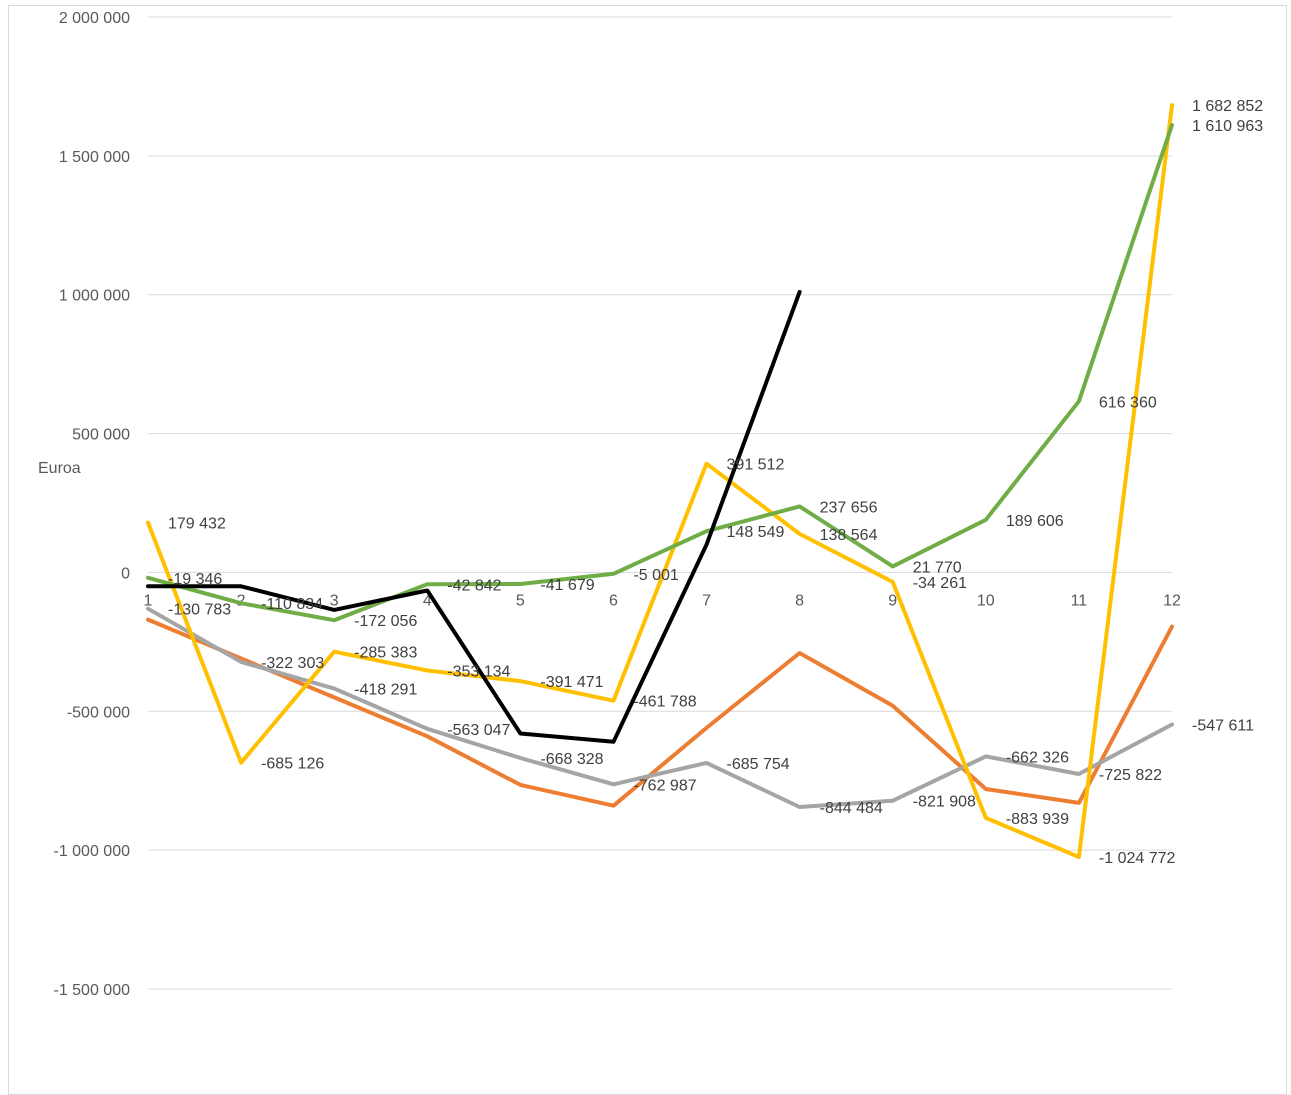 This screenshot has height=1095, width=1291. I want to click on x-tick-label: 7, so click(706, 600).